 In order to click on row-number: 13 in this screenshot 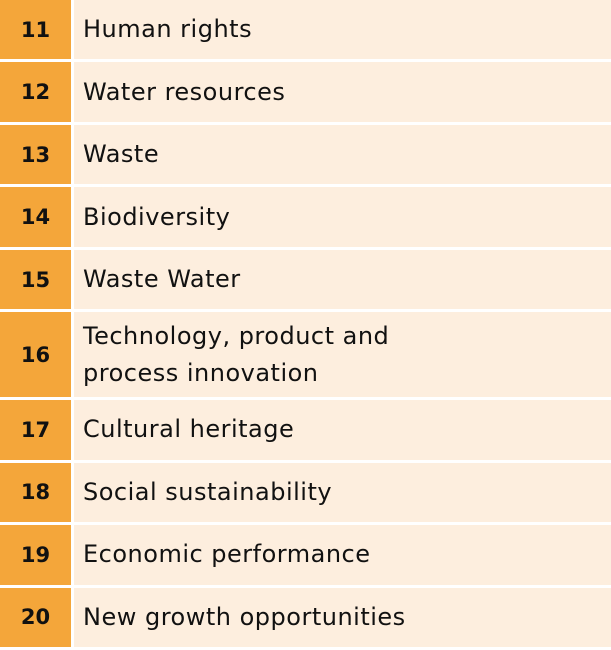, I will do `click(37, 154)`.